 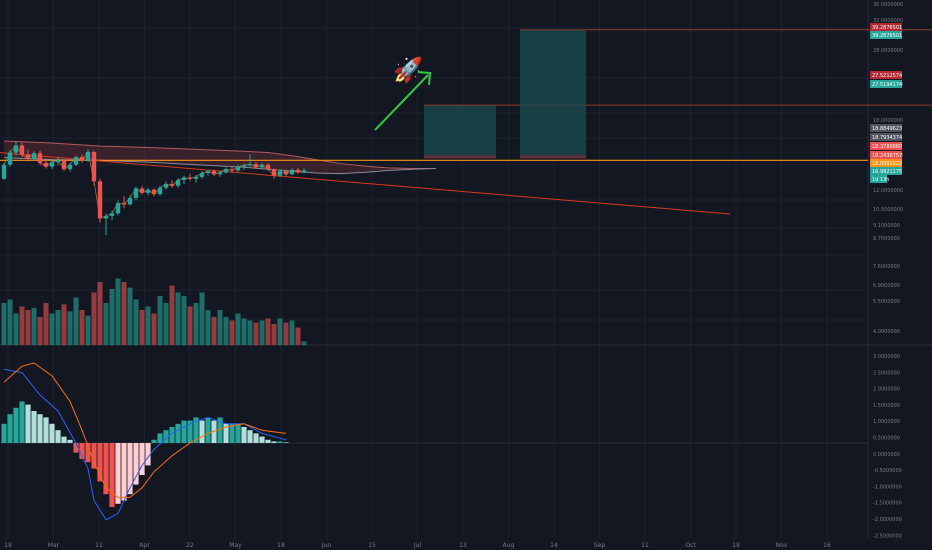 I want to click on x-axis-tick-label: Aug, so click(x=509, y=545).